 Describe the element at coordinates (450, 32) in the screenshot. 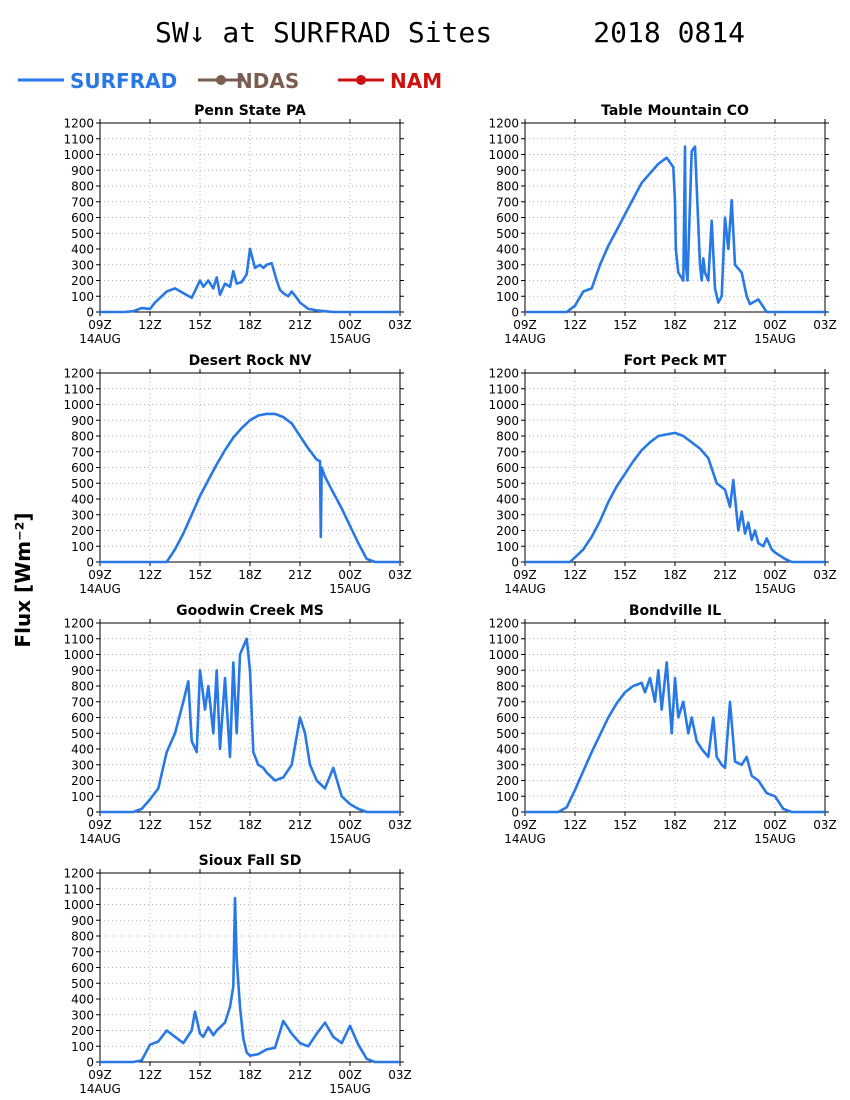

I see `main-title-svg: SW↓ at SURFRAD Sites 2018 0814` at that location.